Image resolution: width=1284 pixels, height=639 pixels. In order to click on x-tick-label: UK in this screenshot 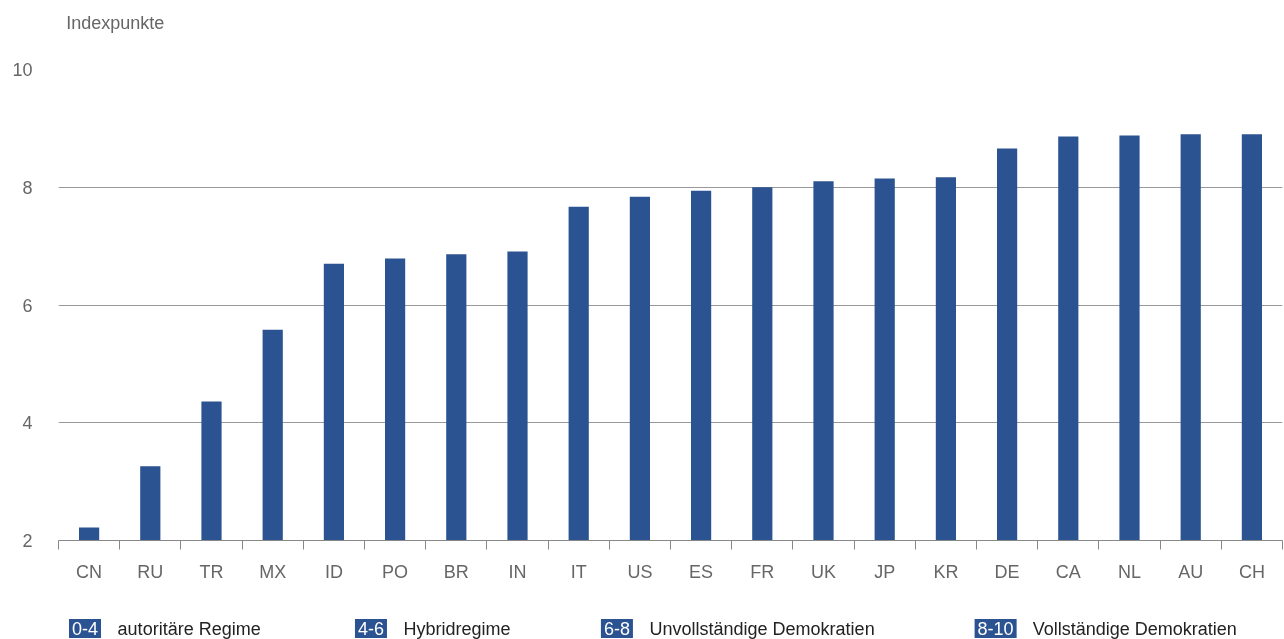, I will do `click(824, 571)`.